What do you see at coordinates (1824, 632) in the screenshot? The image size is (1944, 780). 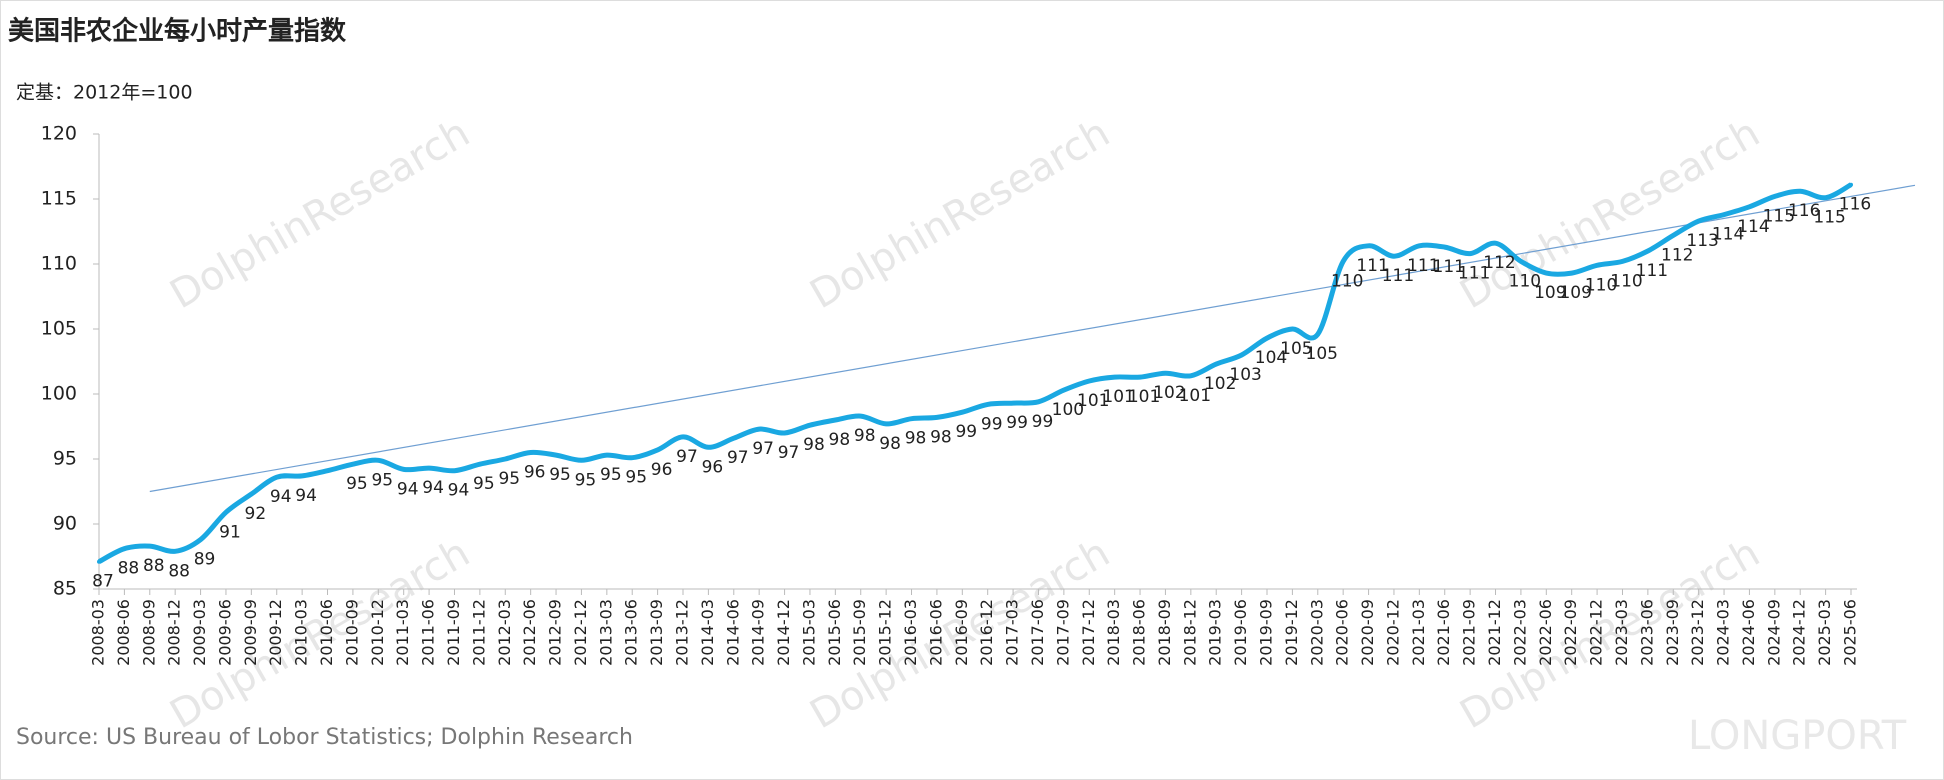 I see `x-tick-label: 2025-03` at bounding box center [1824, 632].